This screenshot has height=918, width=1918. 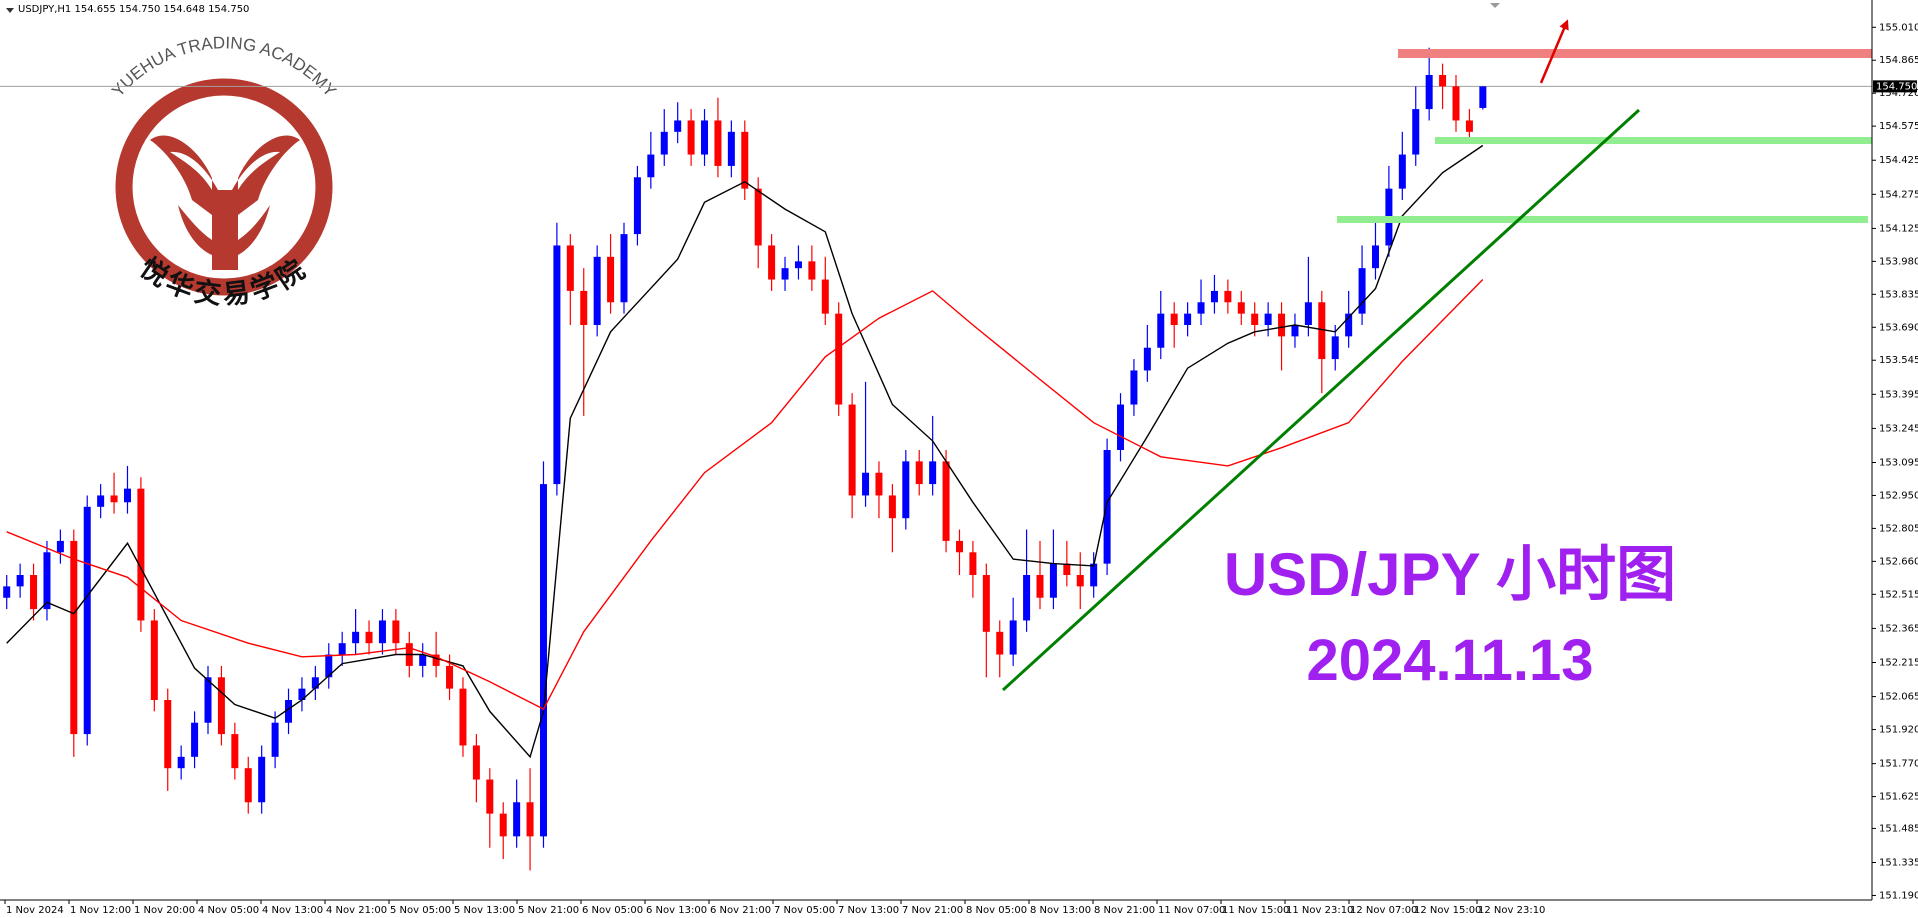 I want to click on x-tick-label: 4 Nov 05:00, so click(x=228, y=910).